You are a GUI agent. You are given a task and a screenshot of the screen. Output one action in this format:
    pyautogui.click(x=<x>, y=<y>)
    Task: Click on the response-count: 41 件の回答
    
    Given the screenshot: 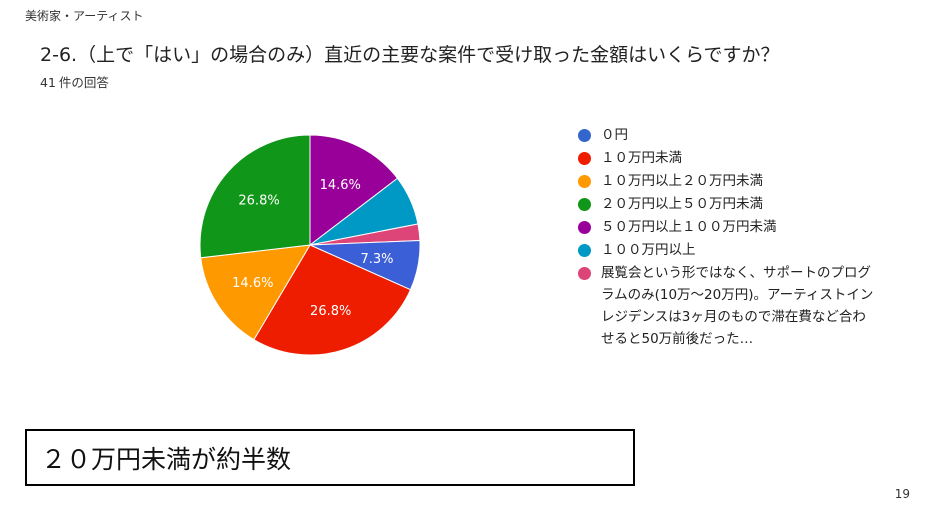 What is the action you would take?
    pyautogui.click(x=74, y=81)
    